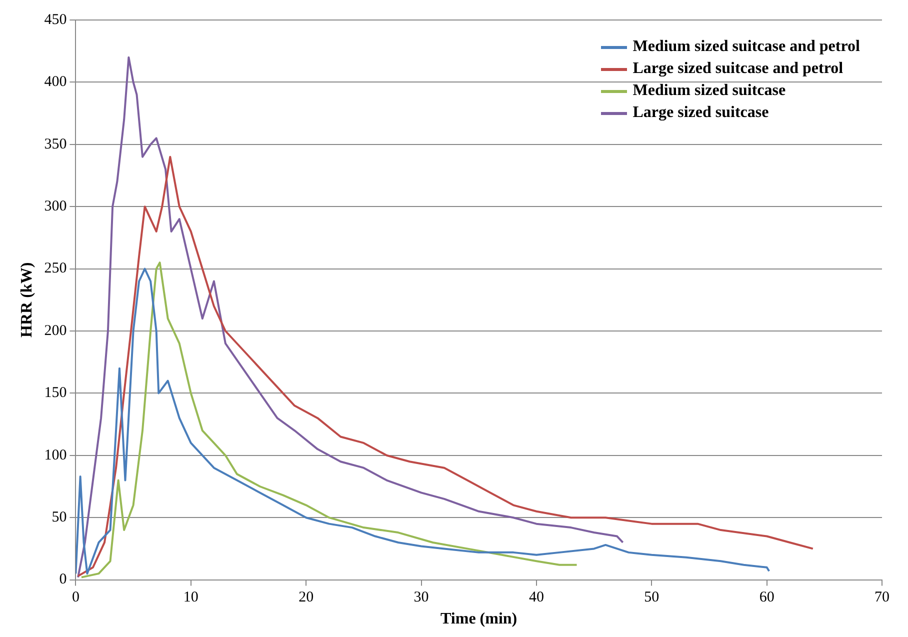 The image size is (908, 637). Describe the element at coordinates (55, 144) in the screenshot. I see `y-tick-label: 350` at that location.